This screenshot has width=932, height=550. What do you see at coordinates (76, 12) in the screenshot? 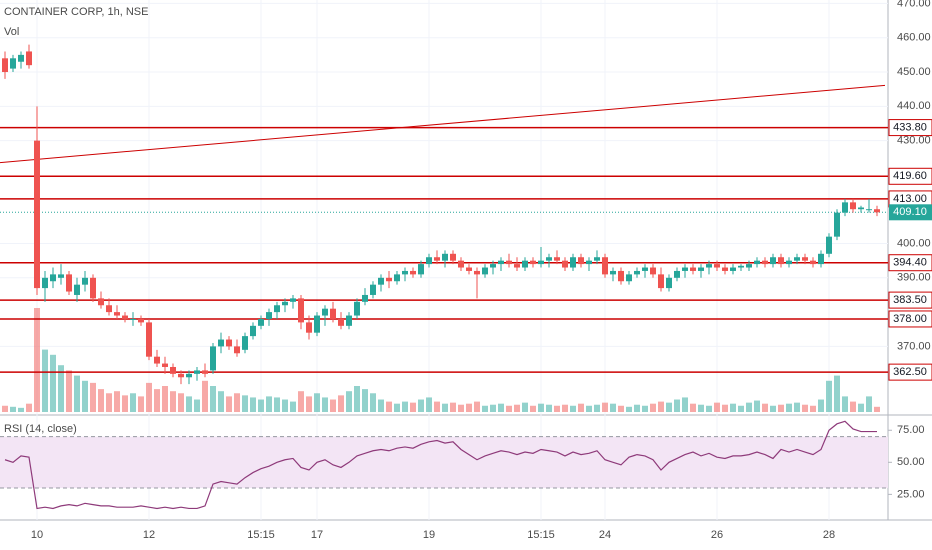
I see `chart-title: CONTAINER CORP, 1h, NSE` at bounding box center [76, 12].